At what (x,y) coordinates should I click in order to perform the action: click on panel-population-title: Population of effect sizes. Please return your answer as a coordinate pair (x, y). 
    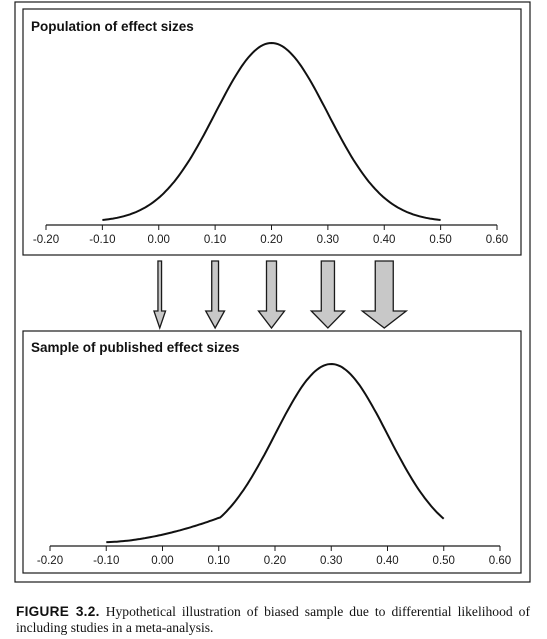
    Looking at the image, I should click on (112, 26).